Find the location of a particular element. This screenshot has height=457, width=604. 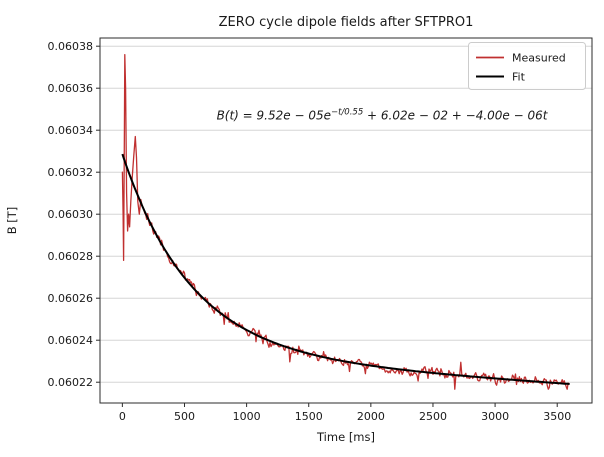

x-tick-label: 3000 is located at coordinates (495, 416).